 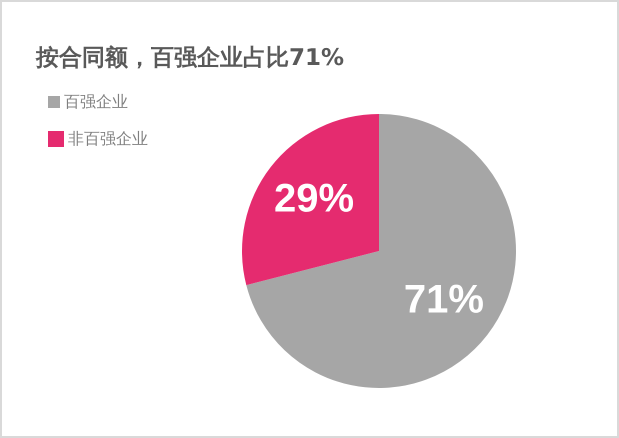 What do you see at coordinates (444, 299) in the screenshot?
I see `data-label: 71%` at bounding box center [444, 299].